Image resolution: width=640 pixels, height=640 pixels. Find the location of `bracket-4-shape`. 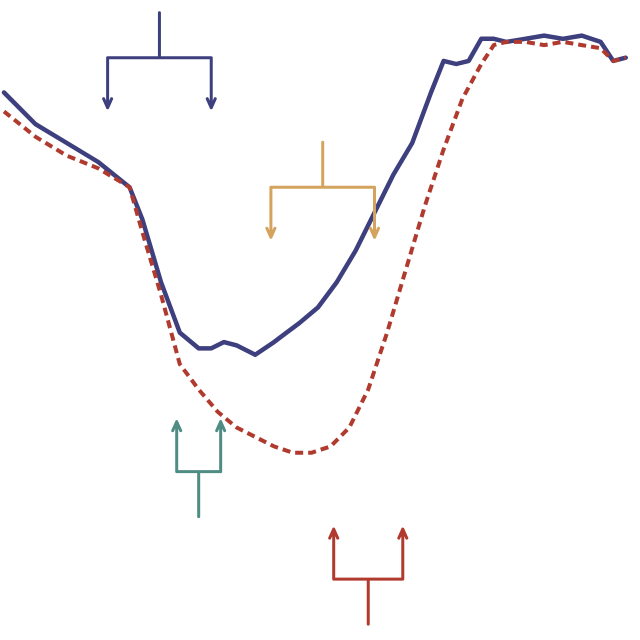

bracket-4-shape is located at coordinates (368, 576).